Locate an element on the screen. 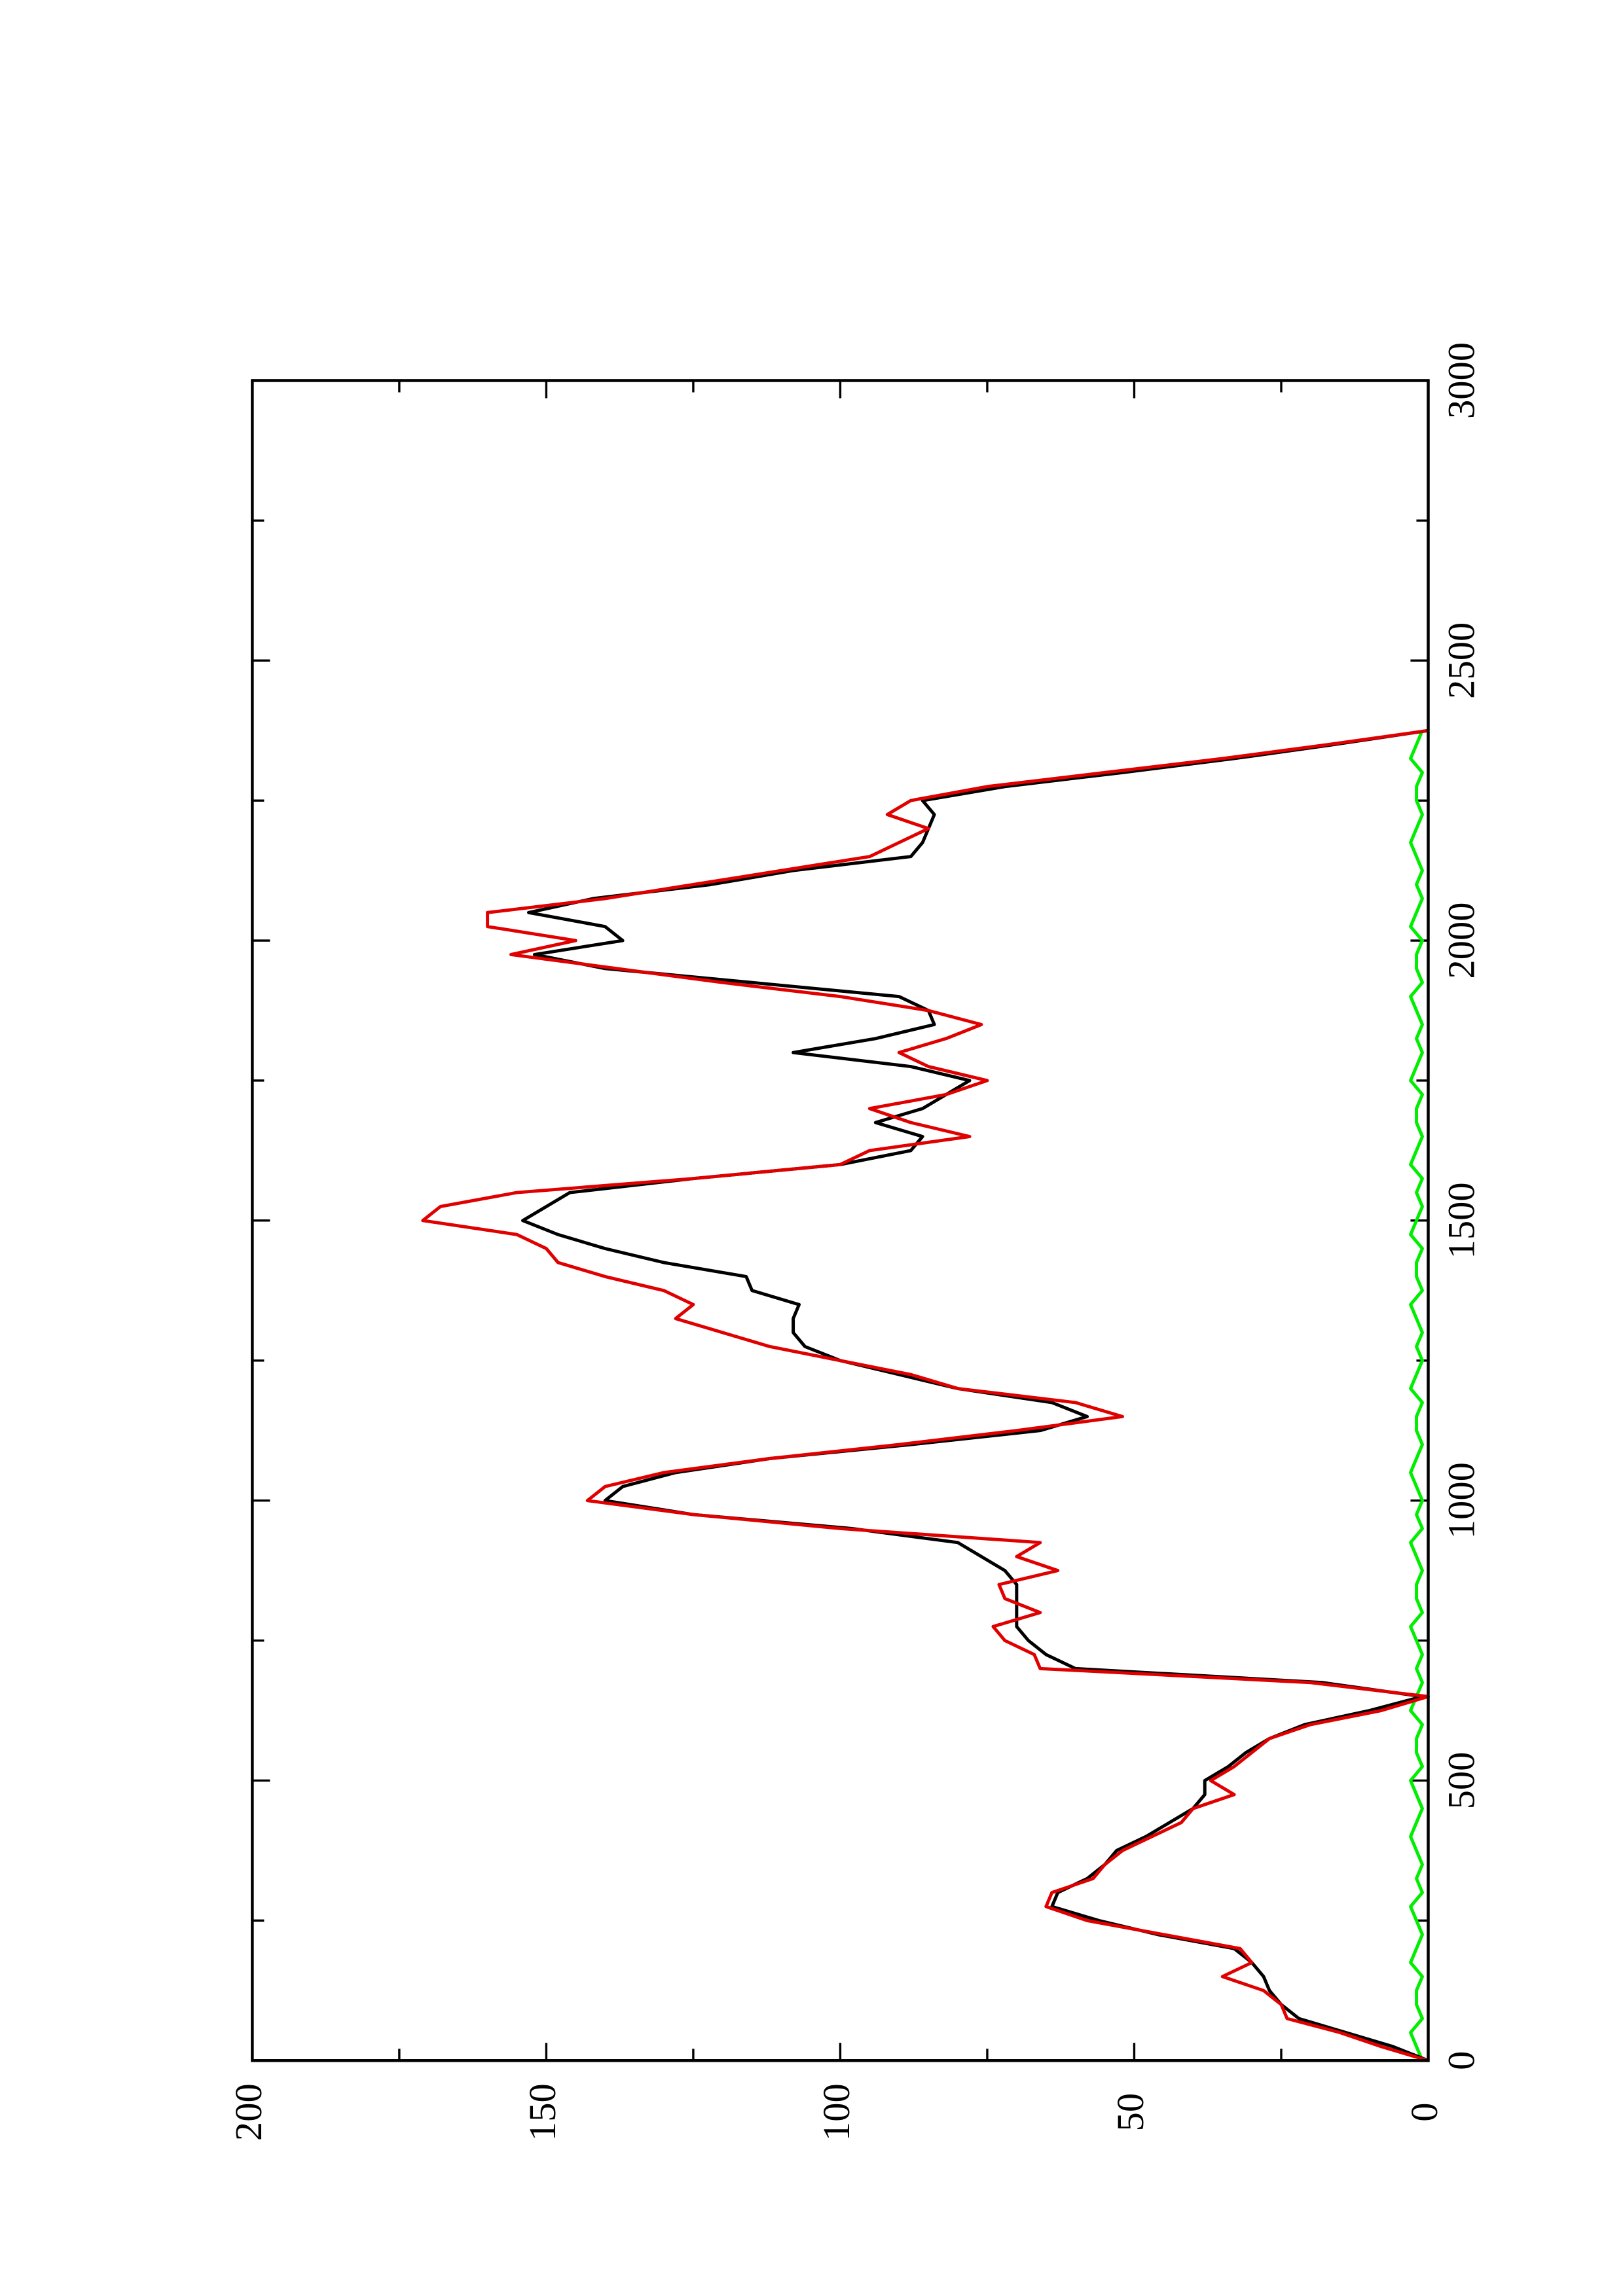 This screenshot has height=2296, width=1623. x-tick-label: 0 is located at coordinates (1461, 2060).